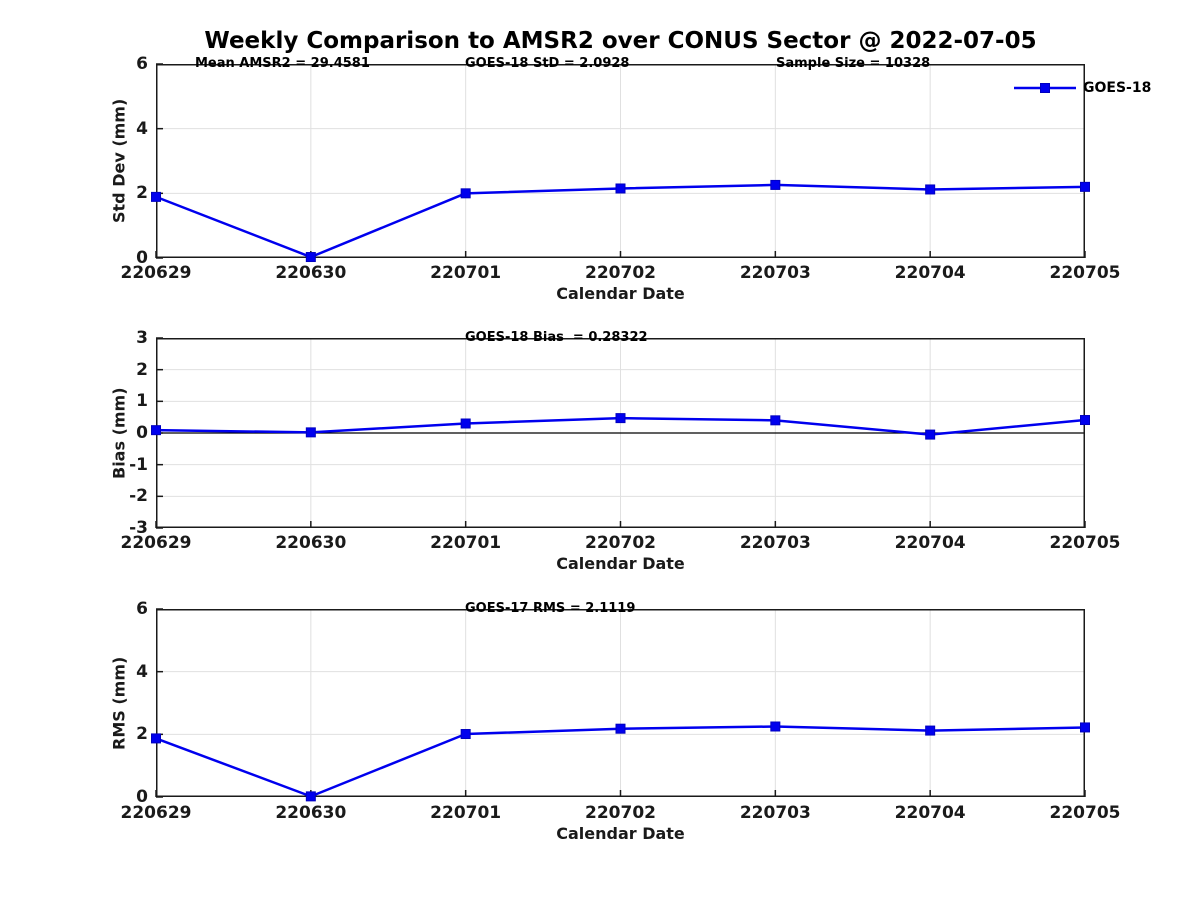 The width and height of the screenshot is (1200, 900). Describe the element at coordinates (138, 496) in the screenshot. I see `y-tick-label: -2` at that location.